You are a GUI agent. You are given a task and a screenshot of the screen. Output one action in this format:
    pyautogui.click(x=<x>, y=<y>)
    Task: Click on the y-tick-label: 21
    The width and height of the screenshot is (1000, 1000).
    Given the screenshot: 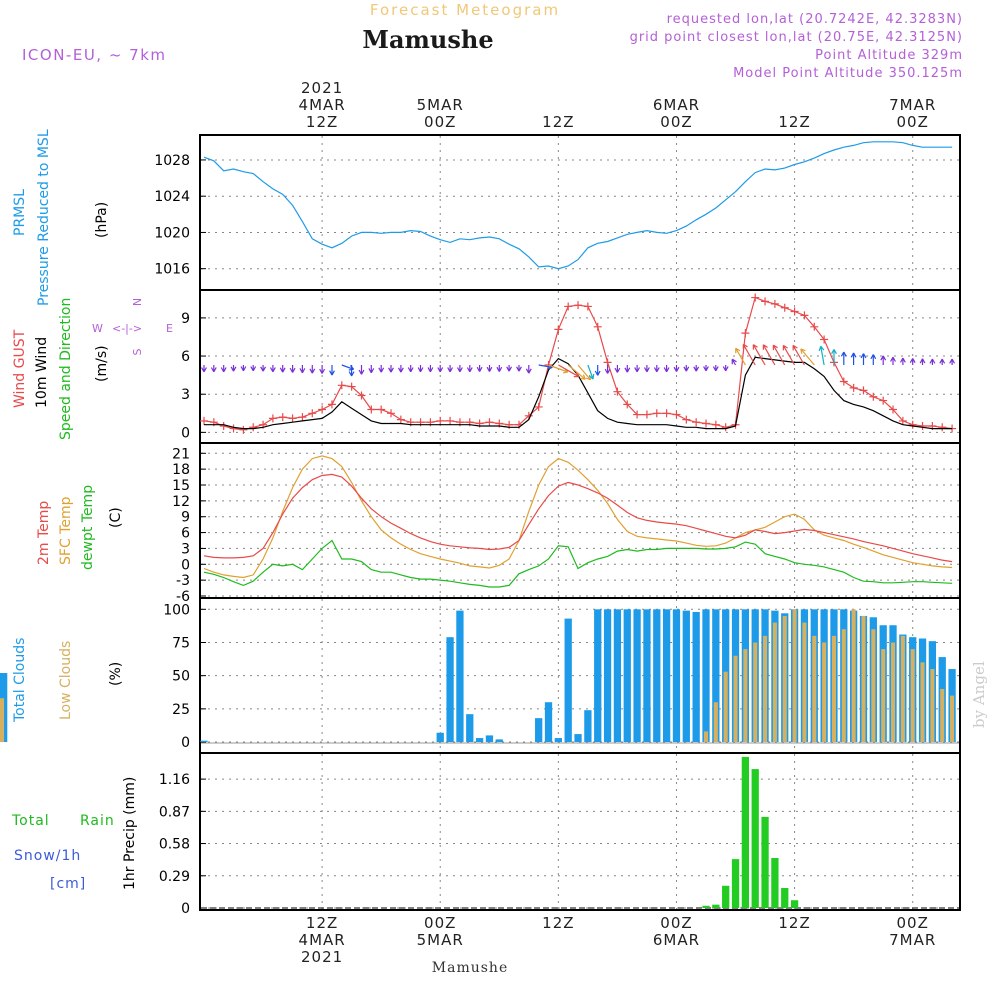 What is the action you would take?
    pyautogui.click(x=181, y=454)
    